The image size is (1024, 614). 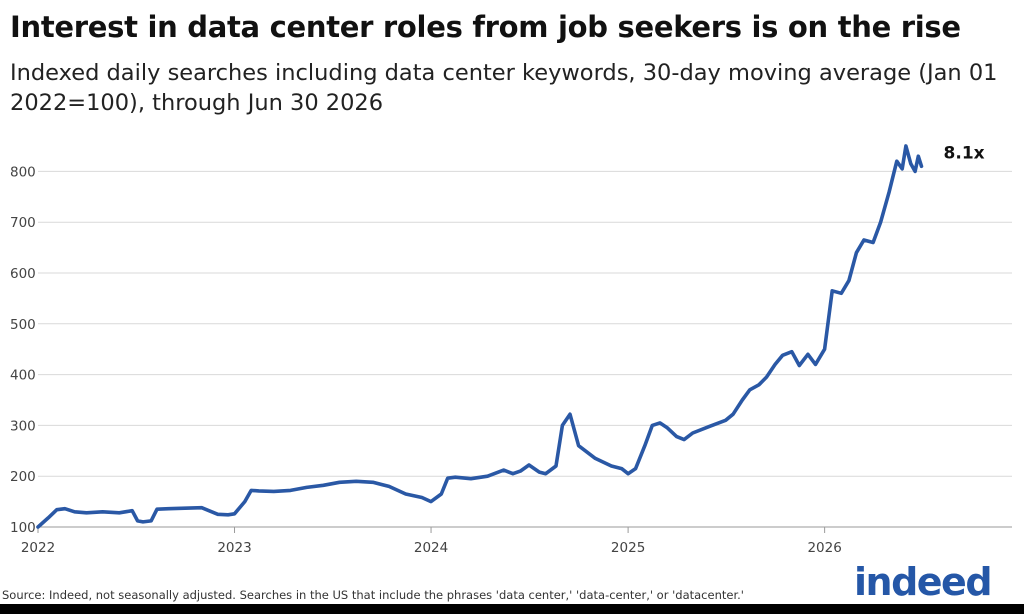 I want to click on y-axis: 100 200 300 400 500 600 700 800, so click(x=23, y=350).